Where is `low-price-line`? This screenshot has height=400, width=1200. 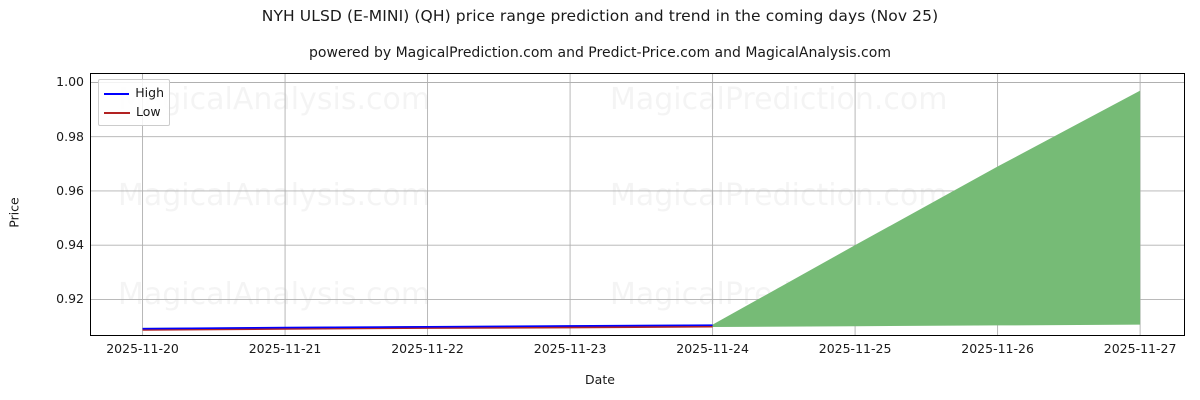
low-price-line is located at coordinates (427, 327).